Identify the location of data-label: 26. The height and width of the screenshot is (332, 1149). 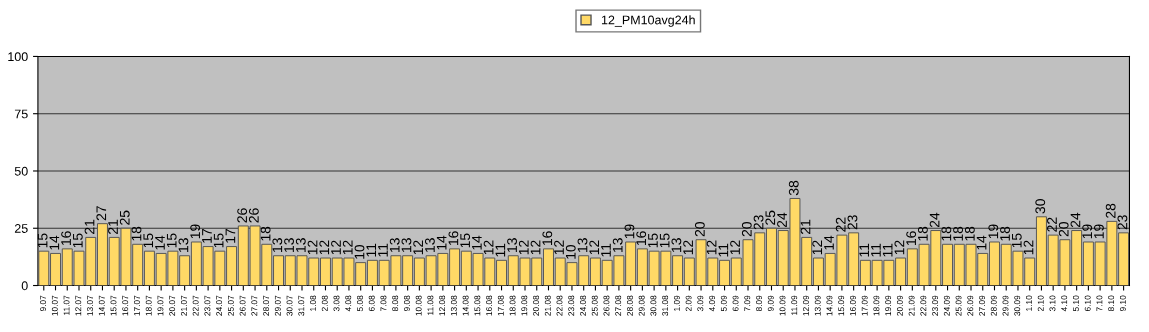
(253, 215).